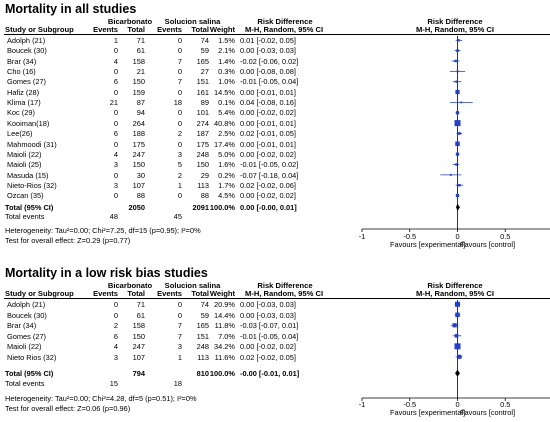  Describe the element at coordinates (179, 336) in the screenshot. I see `row-events2: 7` at that location.